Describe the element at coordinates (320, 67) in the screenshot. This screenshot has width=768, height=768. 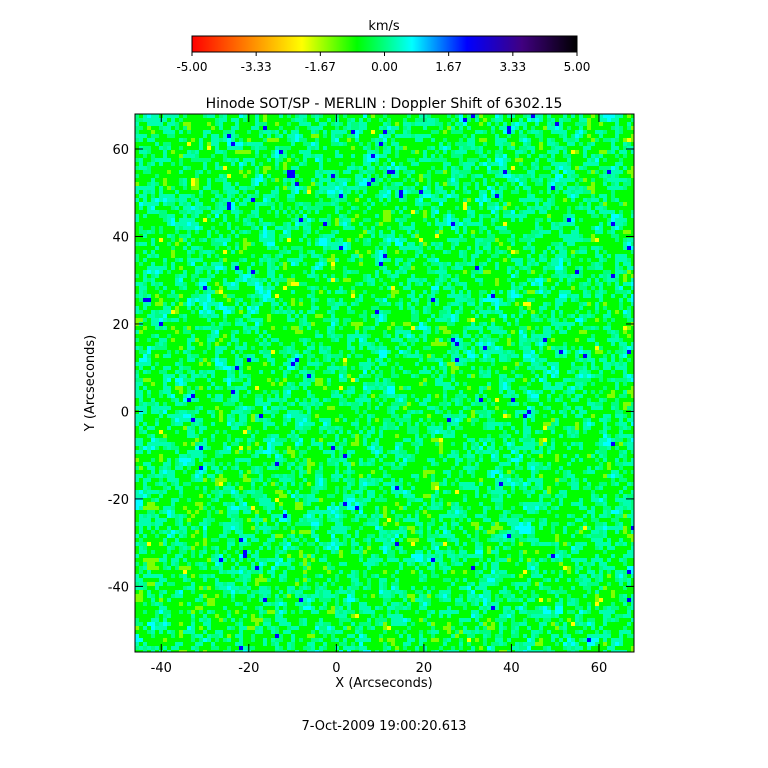
I see `colorbar-tick-label: -1.67` at that location.